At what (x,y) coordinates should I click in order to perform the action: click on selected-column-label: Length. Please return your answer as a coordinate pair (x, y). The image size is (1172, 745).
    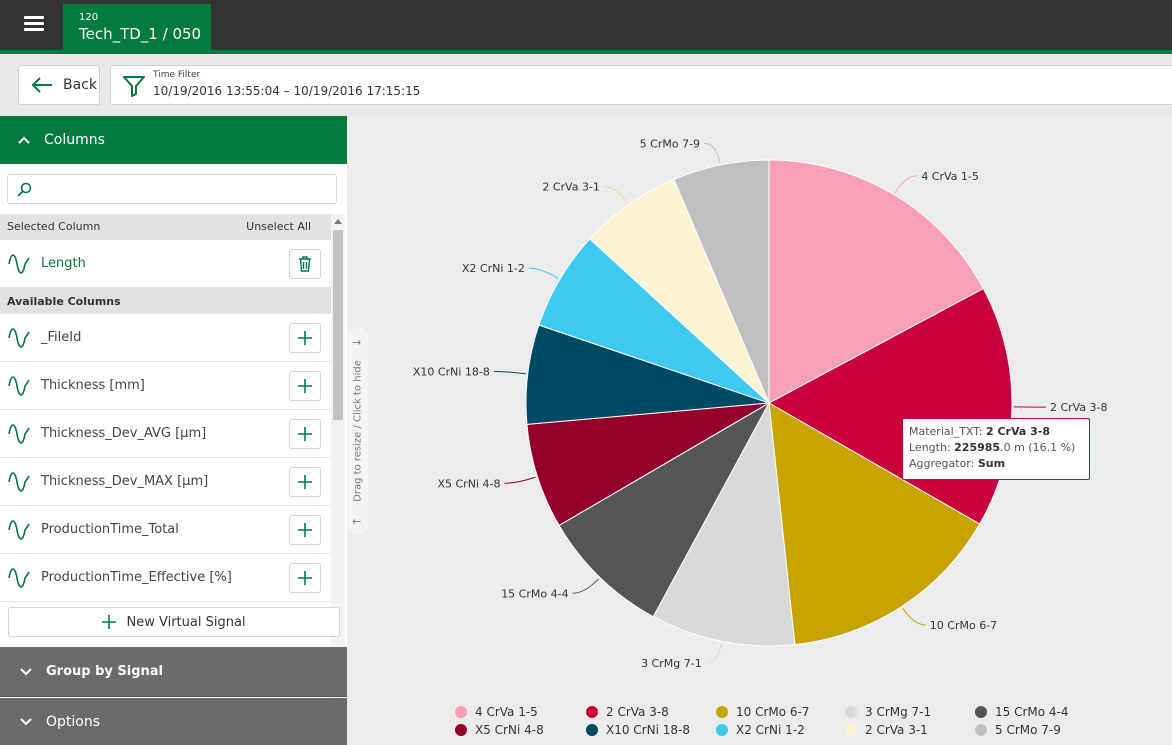
    Looking at the image, I should click on (63, 263).